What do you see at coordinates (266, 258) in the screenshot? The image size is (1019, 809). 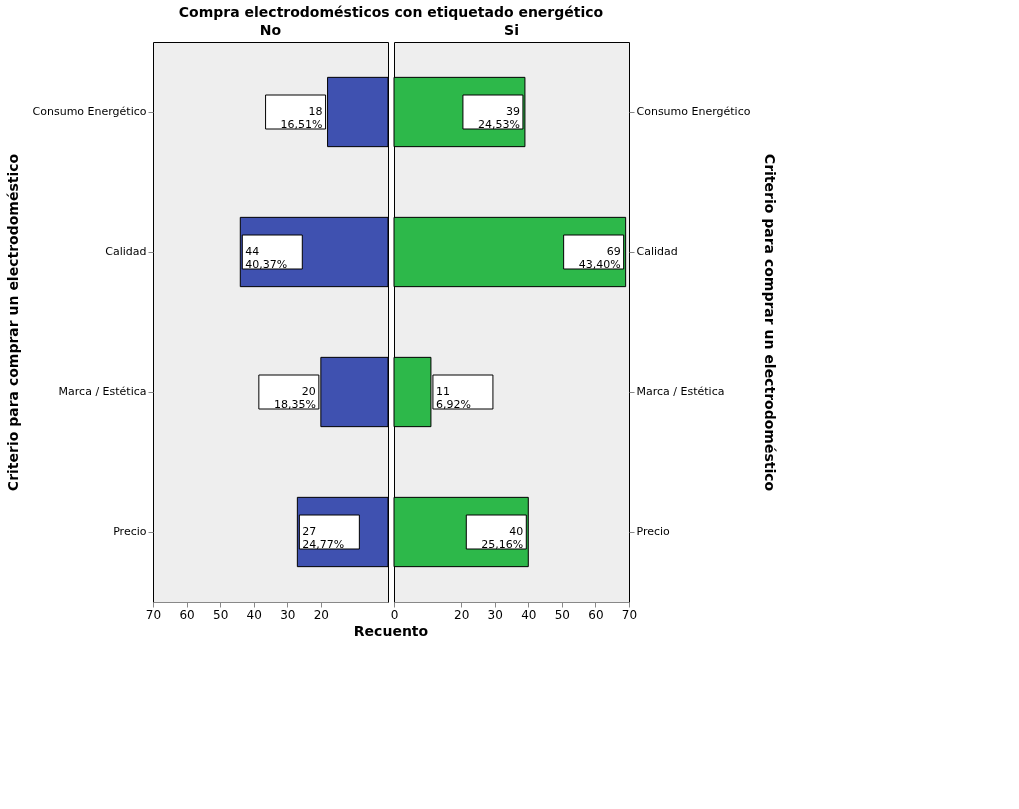 I see `data-label: 44 40,37%` at bounding box center [266, 258].